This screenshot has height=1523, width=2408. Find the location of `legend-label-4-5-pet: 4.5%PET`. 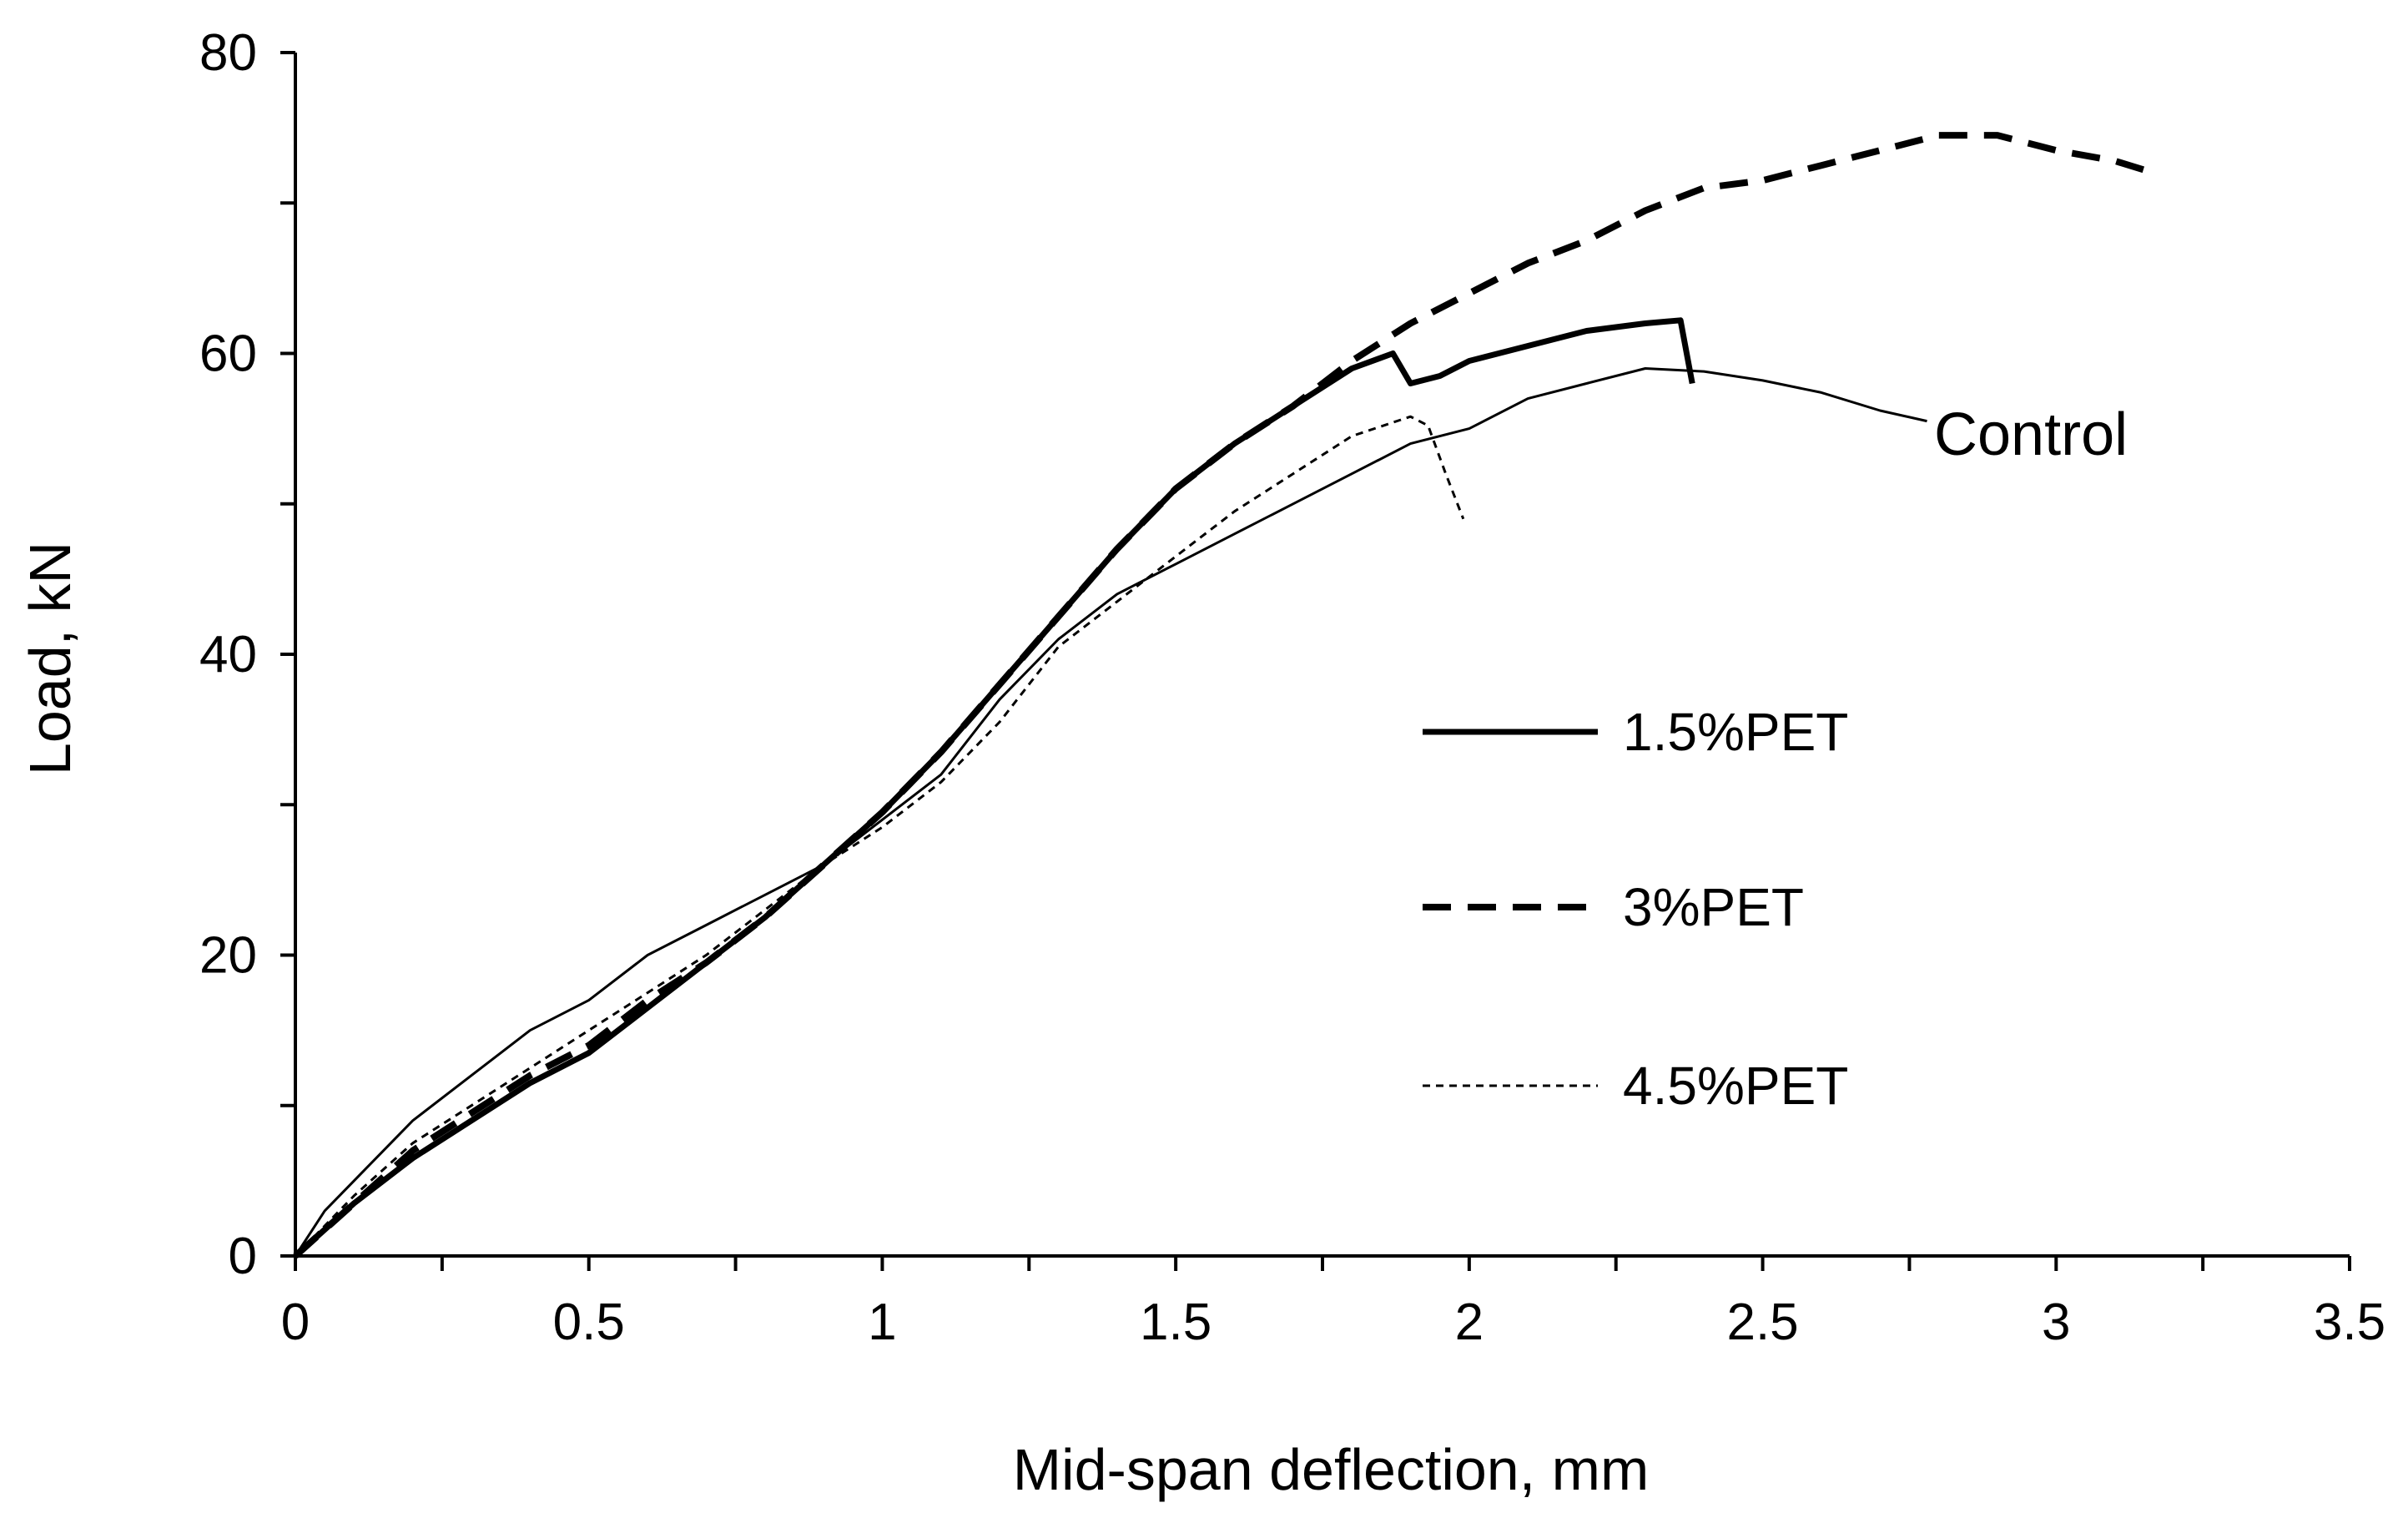

legend-label-4-5-pet: 4.5%PET is located at coordinates (1735, 1086).